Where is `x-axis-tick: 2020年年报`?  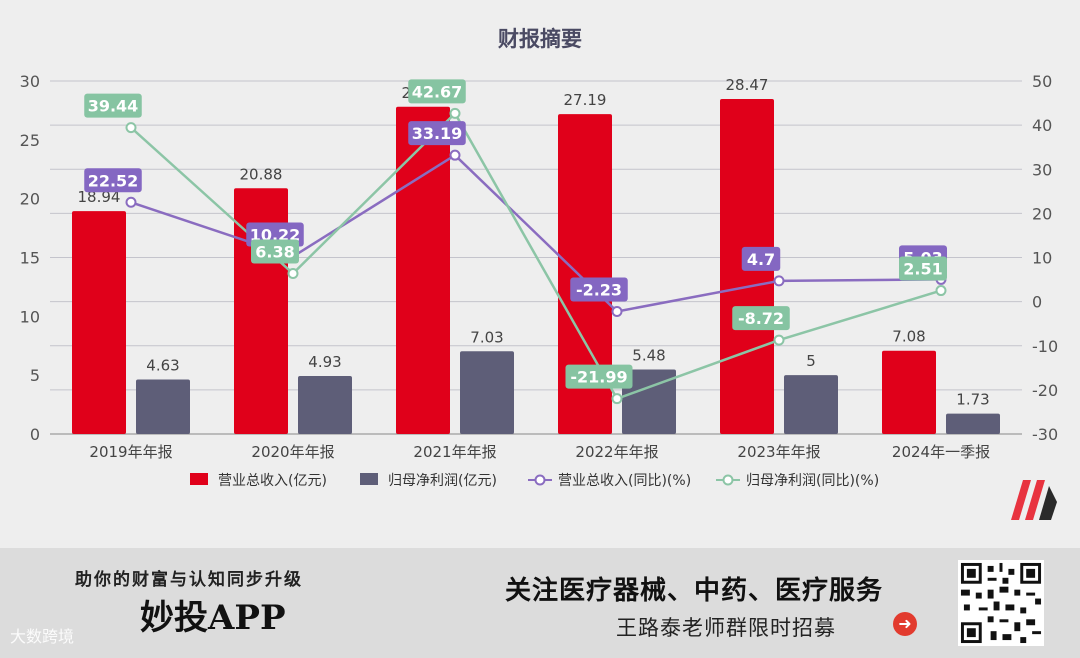 x-axis-tick: 2020年年报 is located at coordinates (292, 452).